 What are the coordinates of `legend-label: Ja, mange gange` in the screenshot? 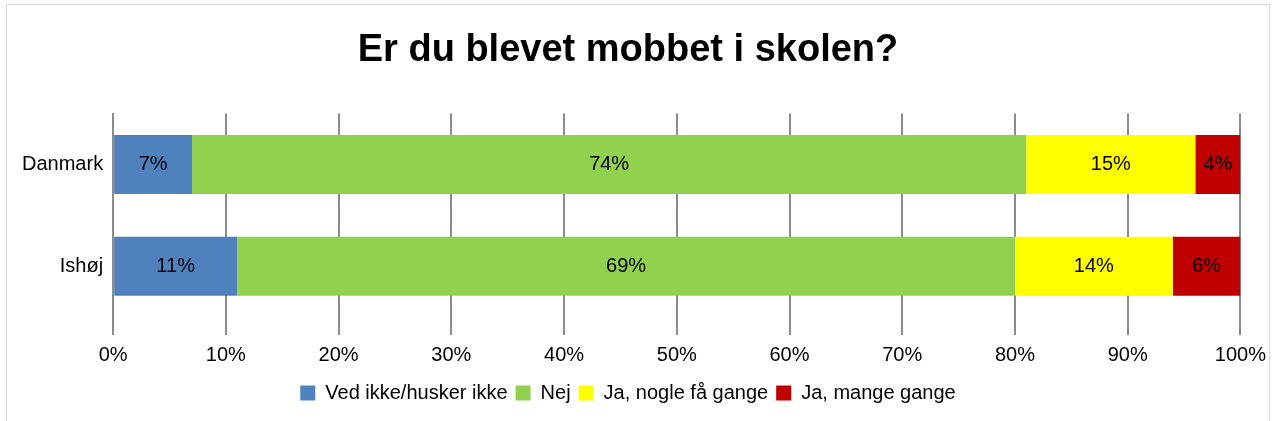 It's located at (878, 391).